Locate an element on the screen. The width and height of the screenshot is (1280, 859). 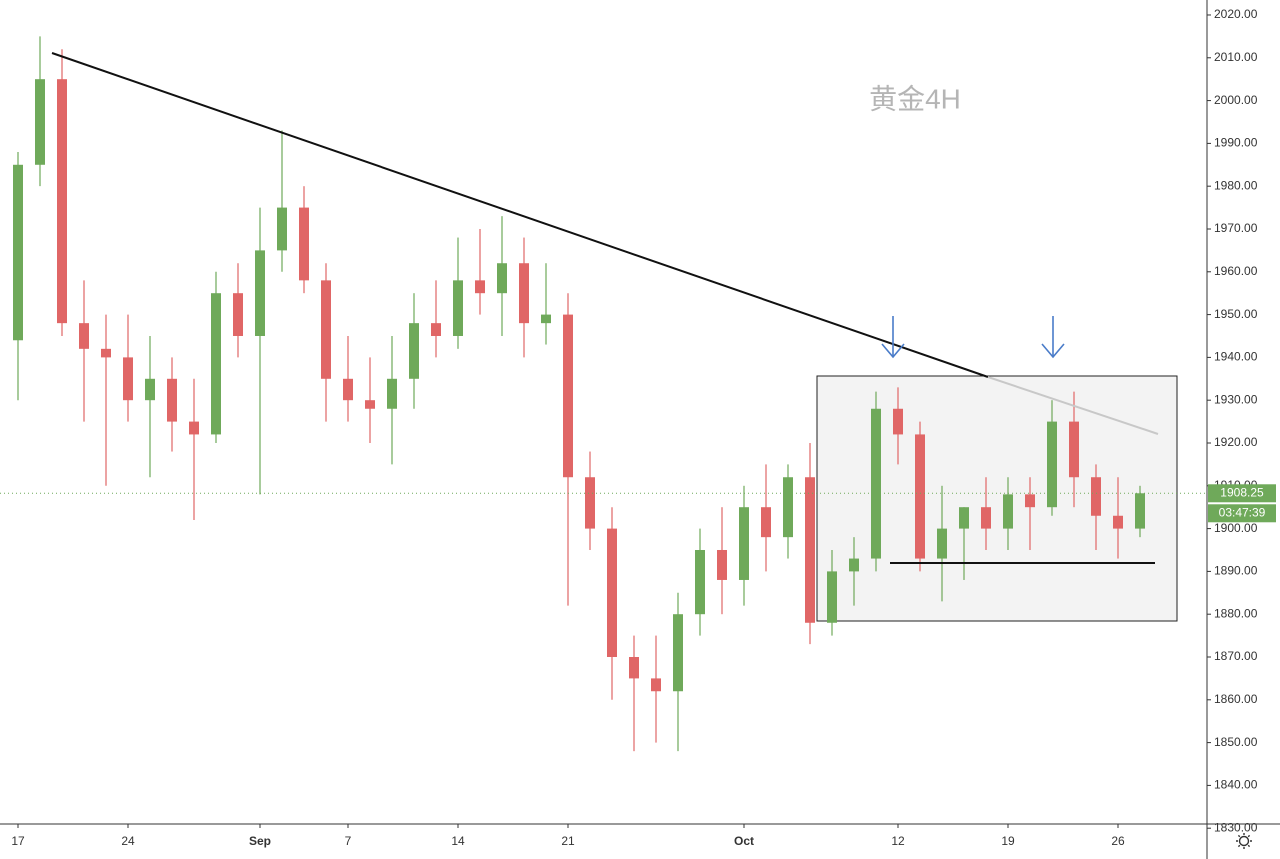
y-tick-label: 1890.00 is located at coordinates (1236, 571).